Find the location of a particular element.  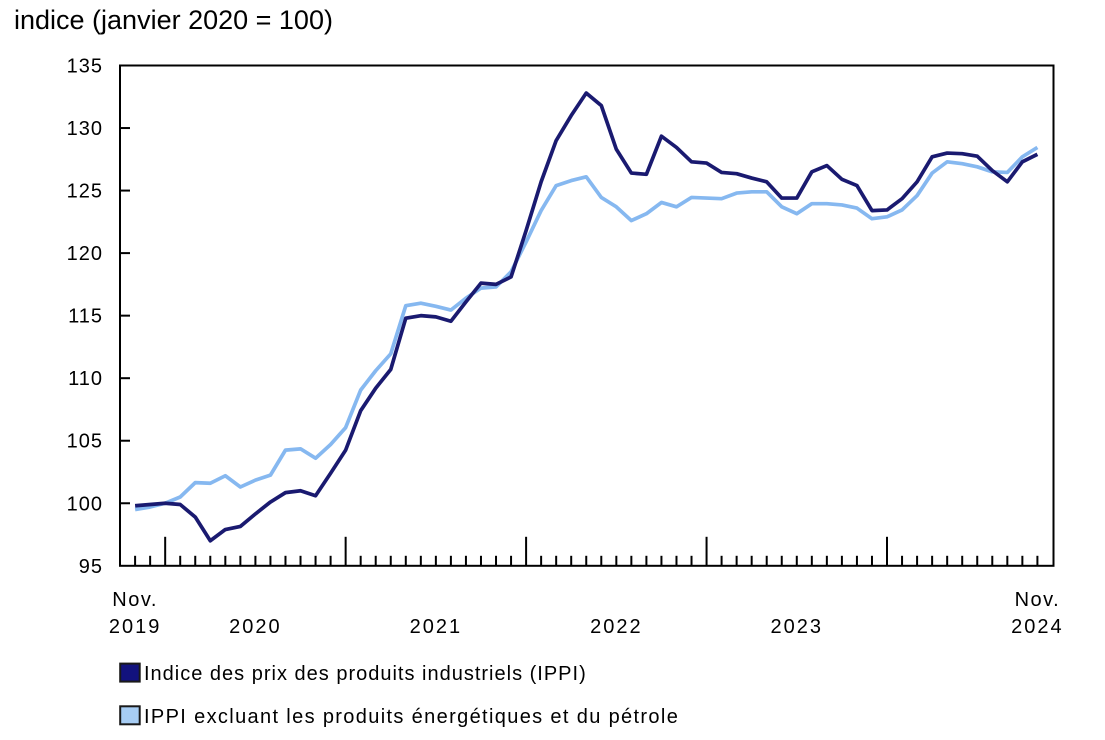

svg-text: 2024 is located at coordinates (1037, 627).